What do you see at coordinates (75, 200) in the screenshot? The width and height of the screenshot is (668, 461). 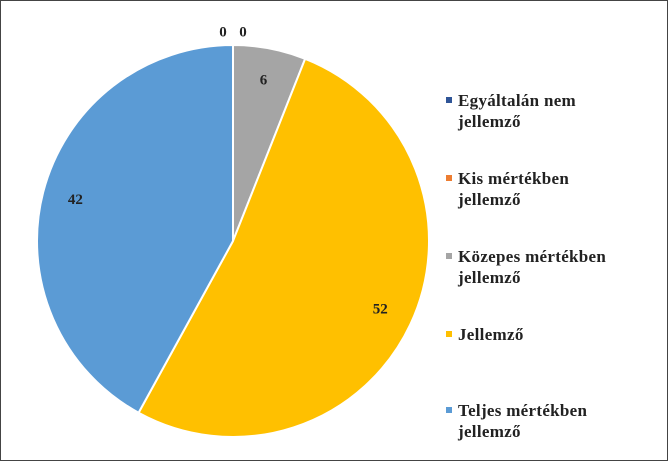 I see `data-label: 42` at bounding box center [75, 200].